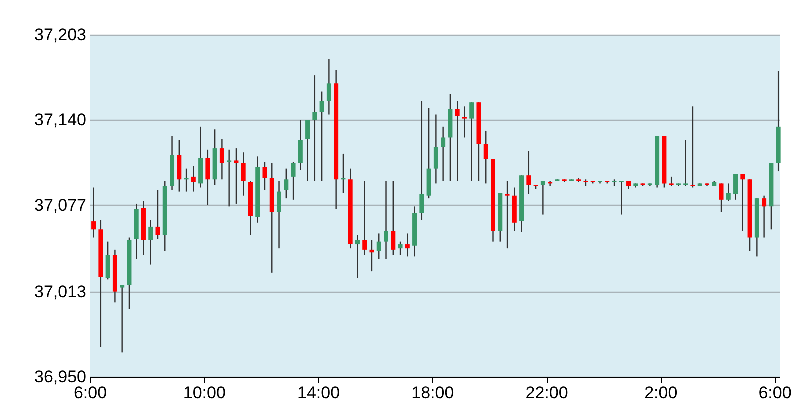  What do you see at coordinates (204, 393) in the screenshot?
I see `x-tick-label: 10:00` at bounding box center [204, 393].